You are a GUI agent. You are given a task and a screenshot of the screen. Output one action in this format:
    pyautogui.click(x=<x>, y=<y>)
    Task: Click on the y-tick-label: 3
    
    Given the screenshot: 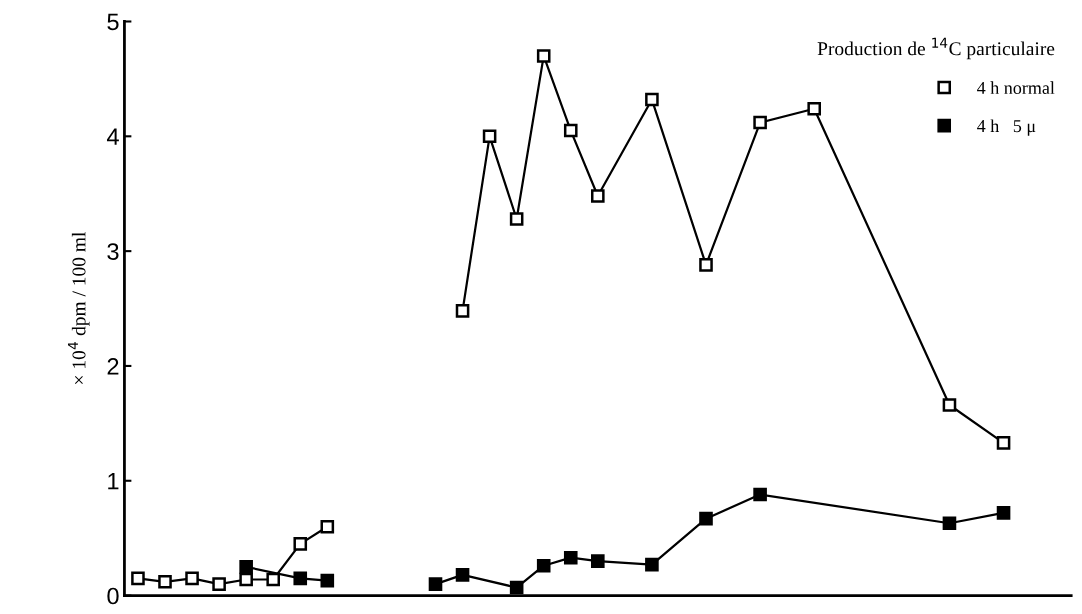 What is the action you would take?
    pyautogui.click(x=113, y=251)
    